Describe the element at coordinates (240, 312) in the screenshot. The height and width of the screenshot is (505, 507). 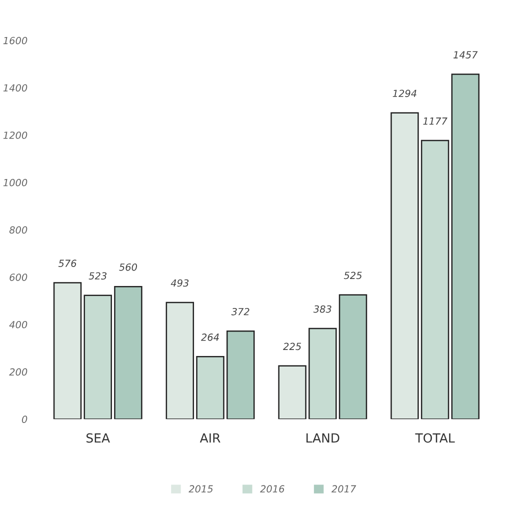
I see `data-label: 372` at that location.